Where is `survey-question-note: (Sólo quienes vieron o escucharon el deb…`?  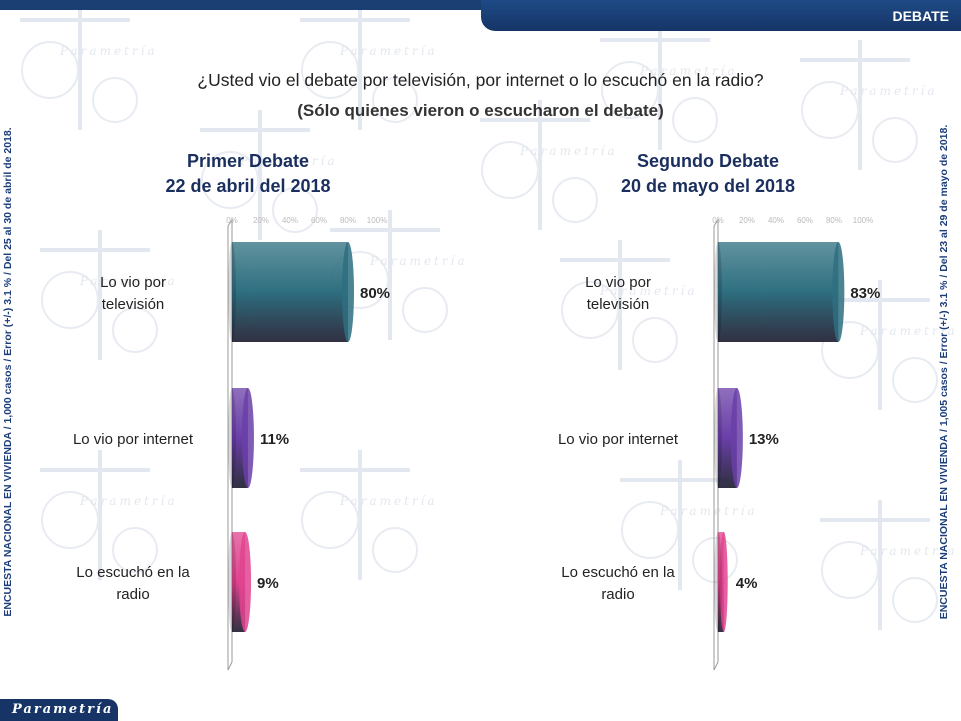
survey-question-note: (Sólo quienes vieron o escucharon el deb… is located at coordinates (480, 110).